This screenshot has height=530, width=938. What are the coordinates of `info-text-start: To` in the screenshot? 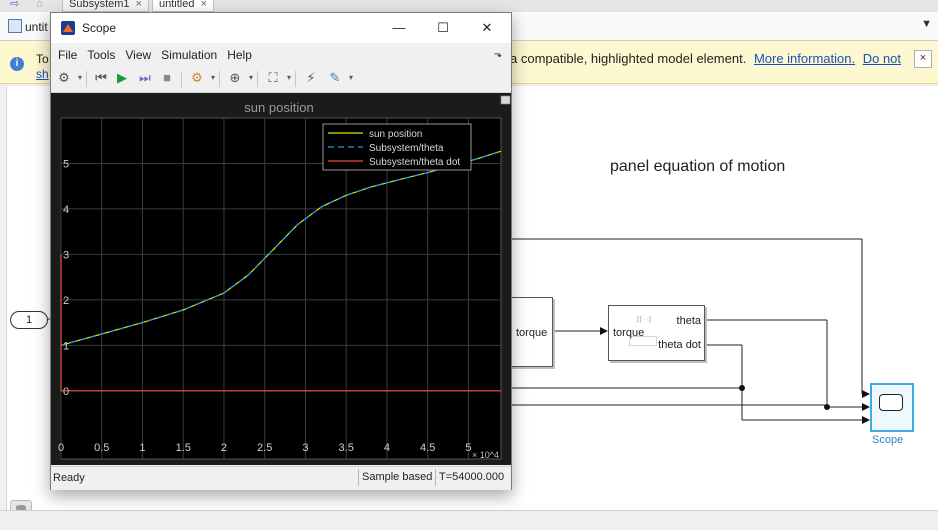 It's located at (42, 59).